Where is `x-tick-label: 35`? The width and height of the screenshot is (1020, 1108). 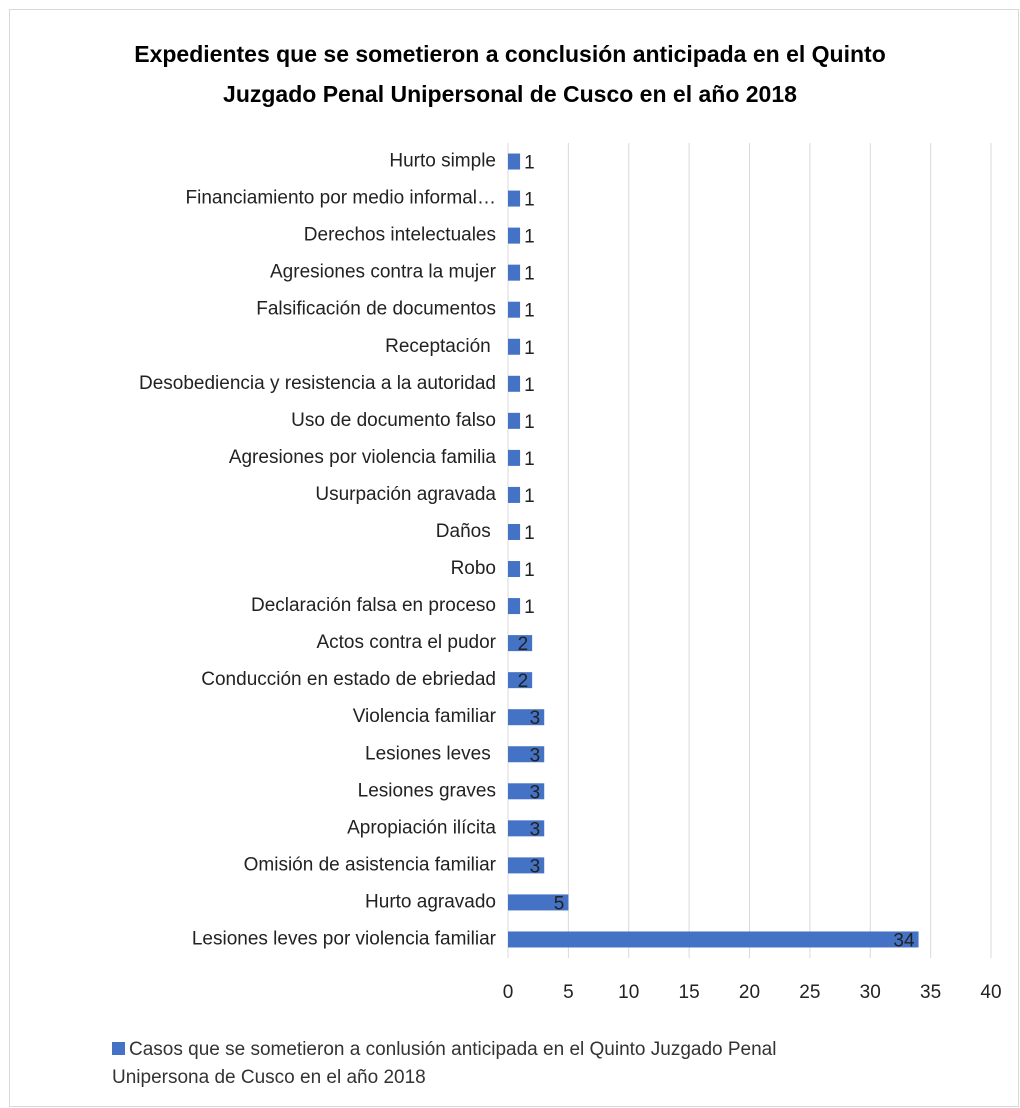 x-tick-label: 35 is located at coordinates (930, 992).